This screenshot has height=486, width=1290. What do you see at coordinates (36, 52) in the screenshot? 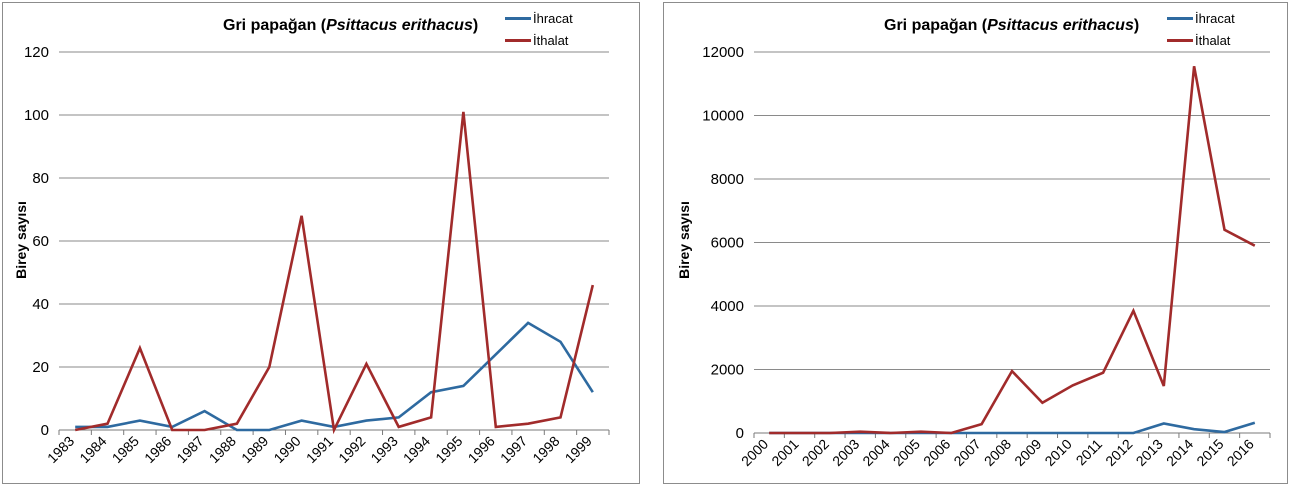
I see `y-tick-label: 120` at bounding box center [36, 52].